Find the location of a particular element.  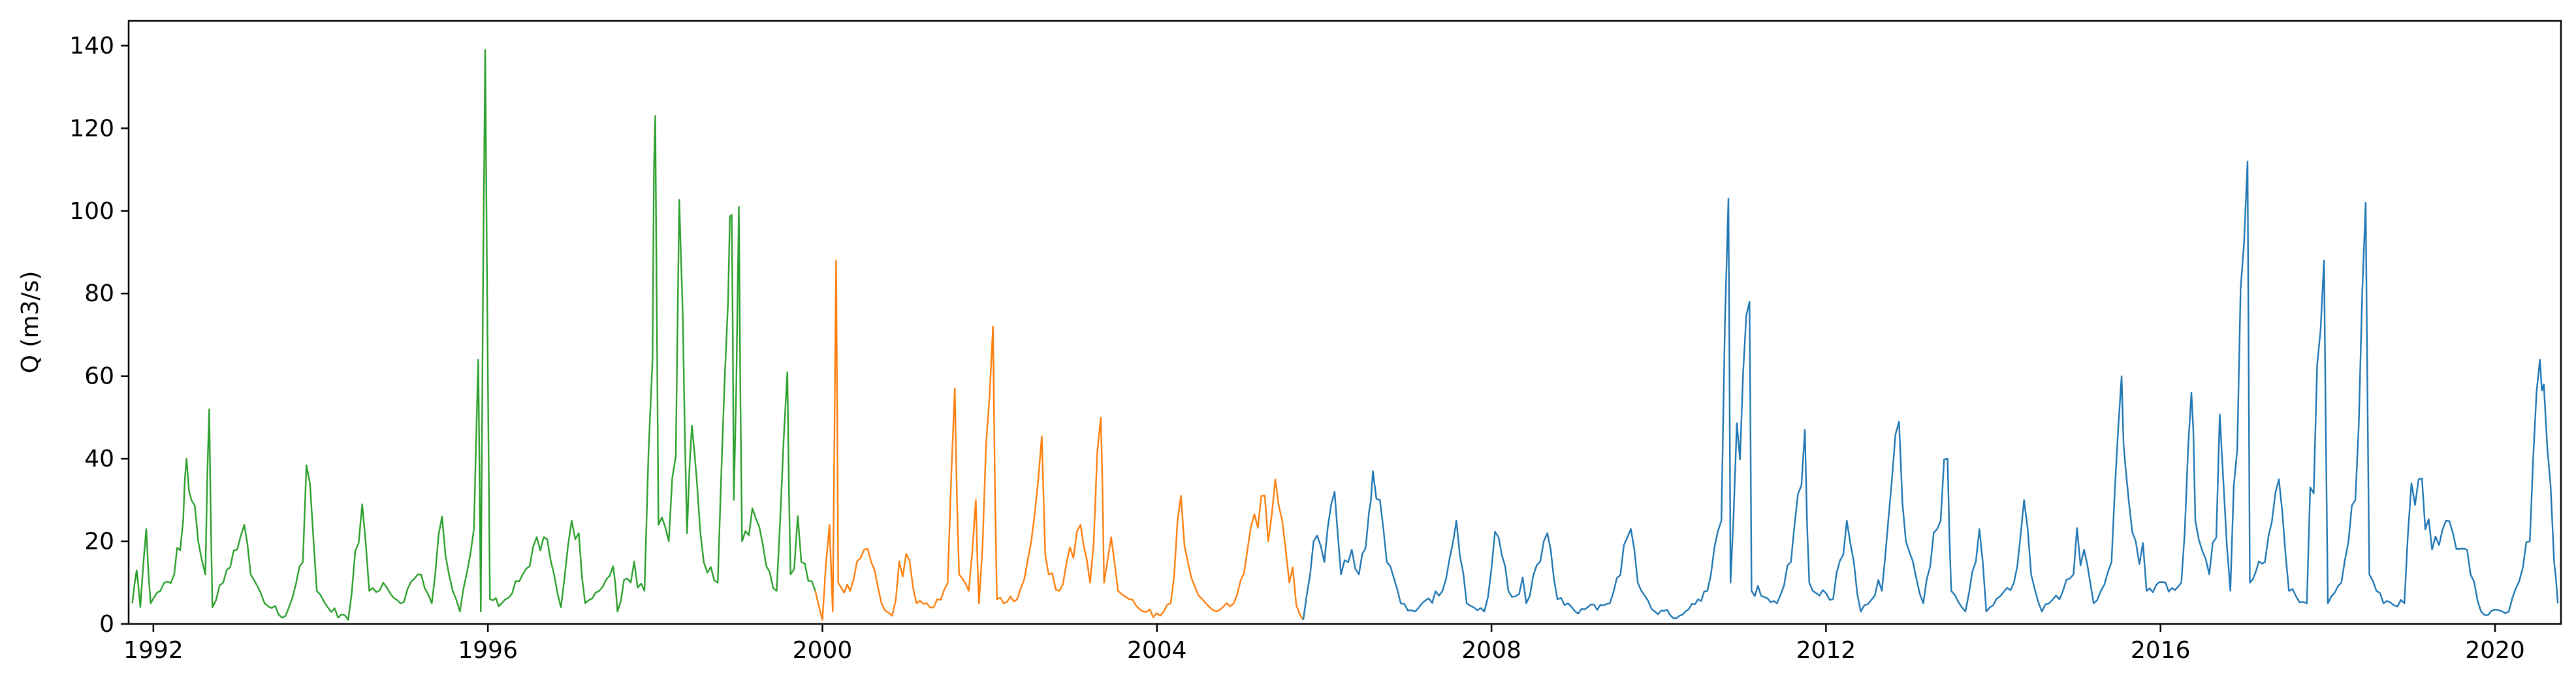

x-tick-label: 2012 is located at coordinates (1826, 650).